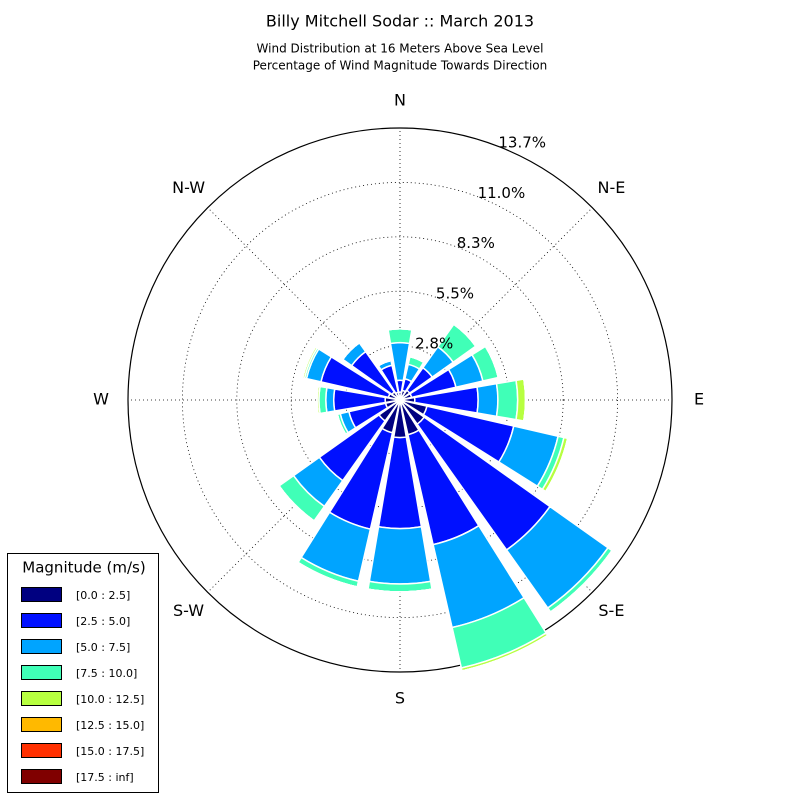  I want to click on direction-label: S-W, so click(188, 610).